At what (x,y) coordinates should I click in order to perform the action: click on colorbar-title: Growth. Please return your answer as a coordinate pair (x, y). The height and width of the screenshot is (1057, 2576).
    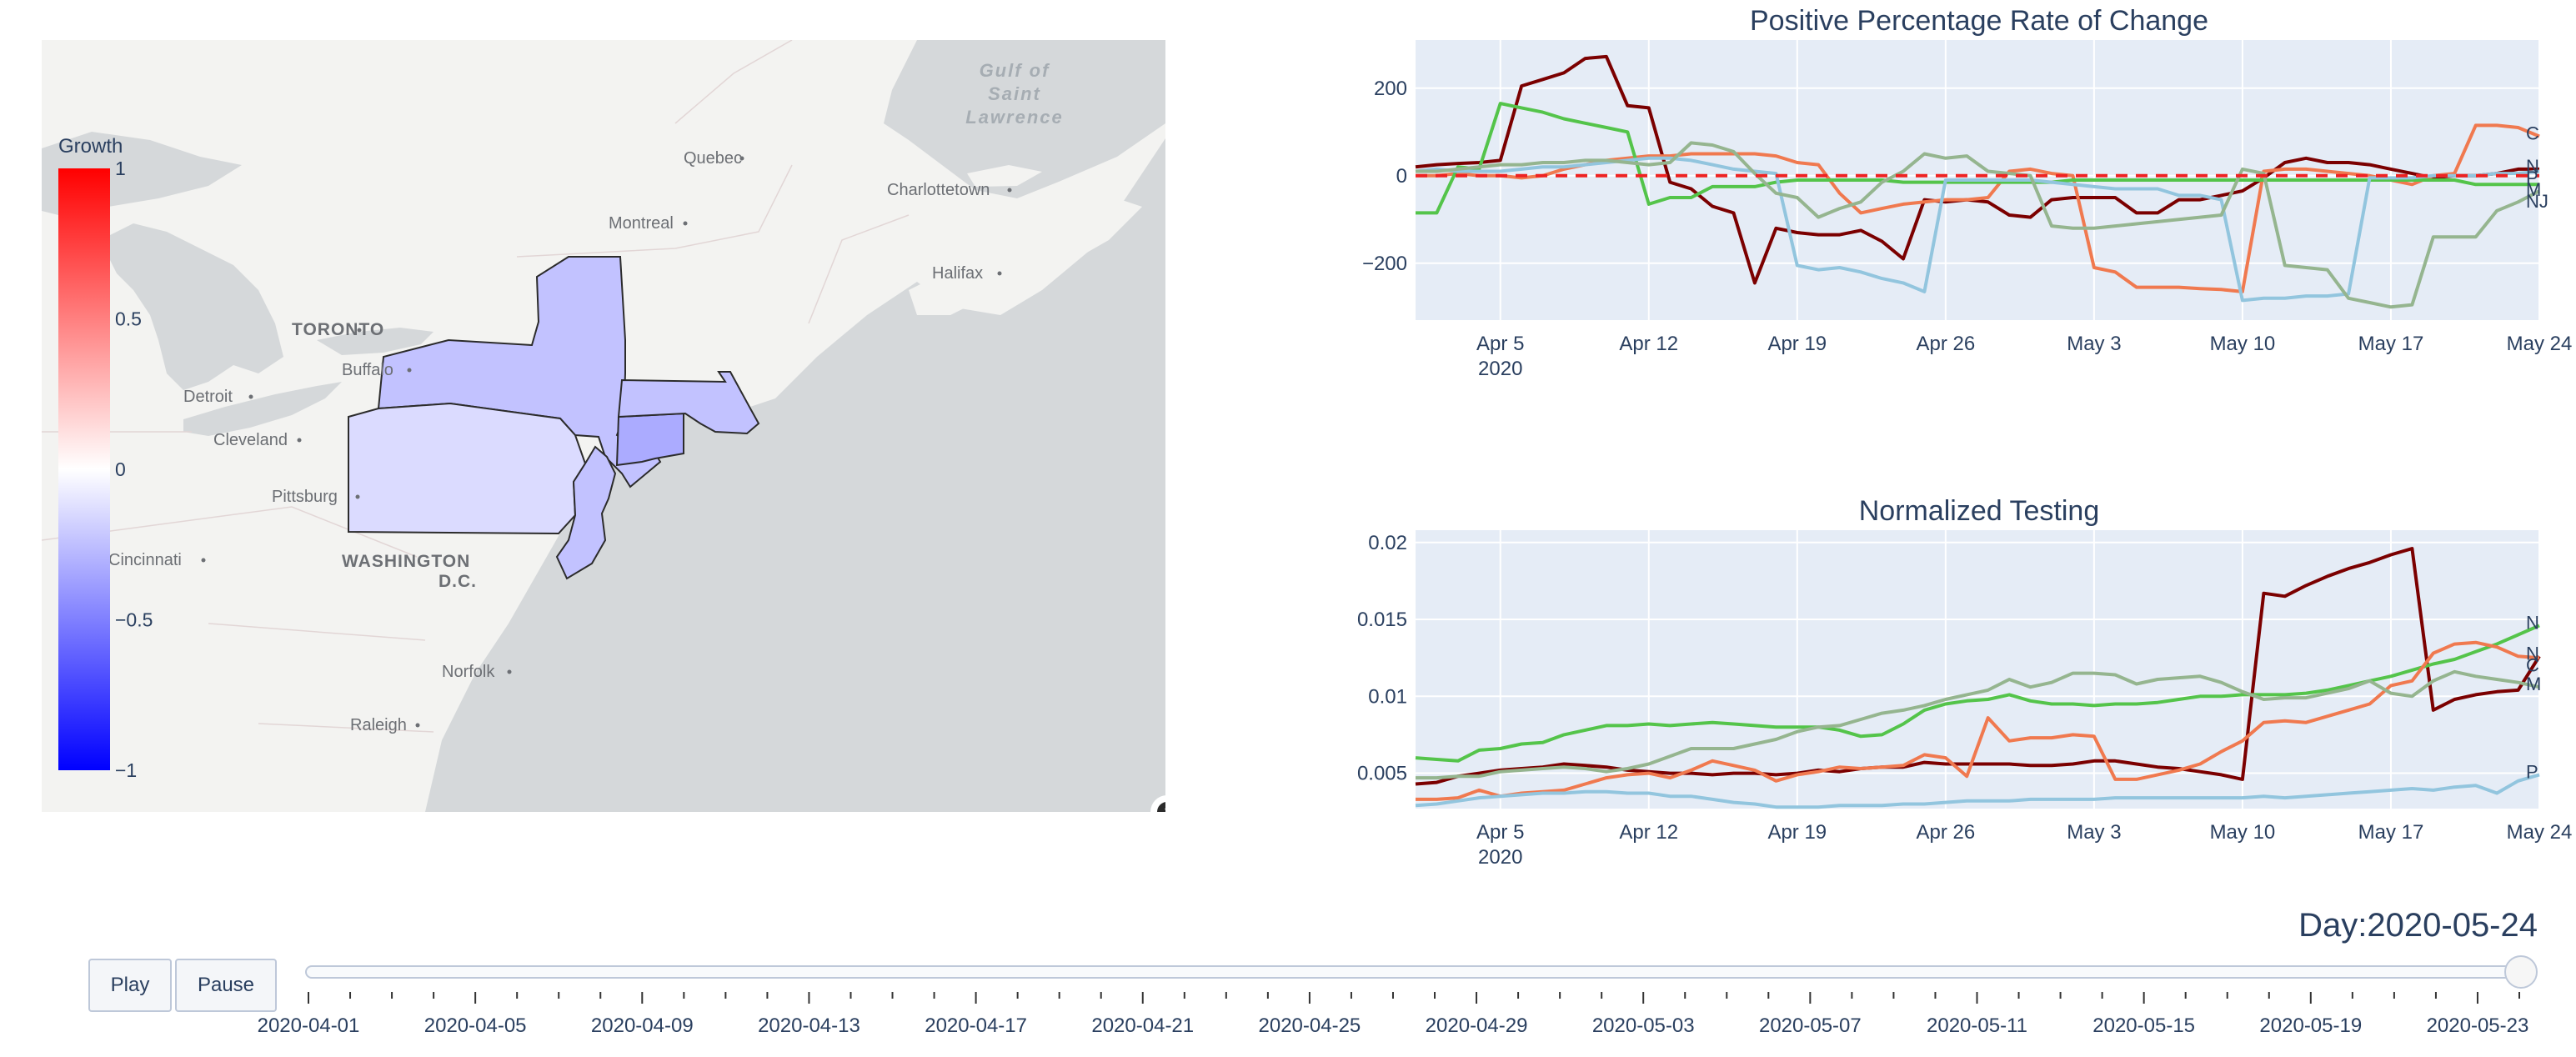
    Looking at the image, I should click on (90, 146).